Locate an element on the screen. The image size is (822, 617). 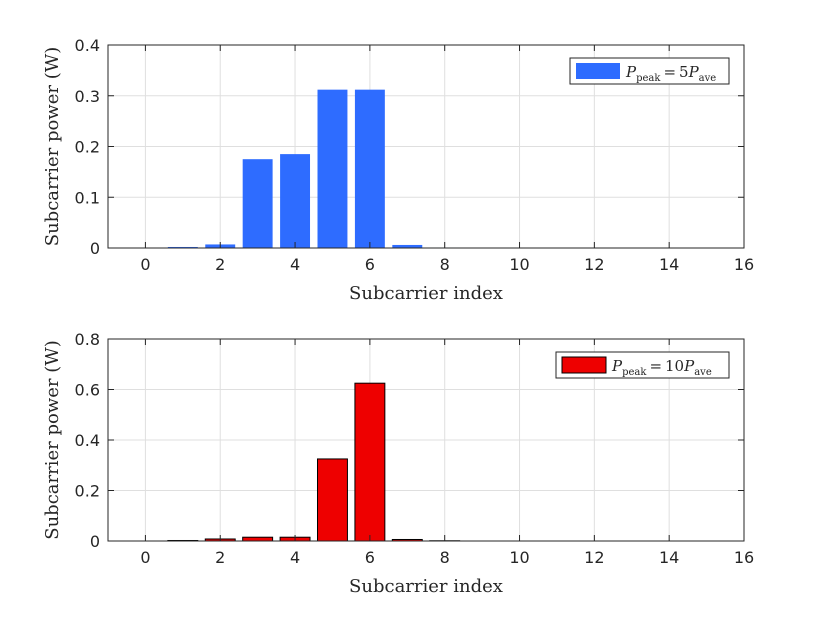
y-tick-label: 0.8 is located at coordinates (87, 339).